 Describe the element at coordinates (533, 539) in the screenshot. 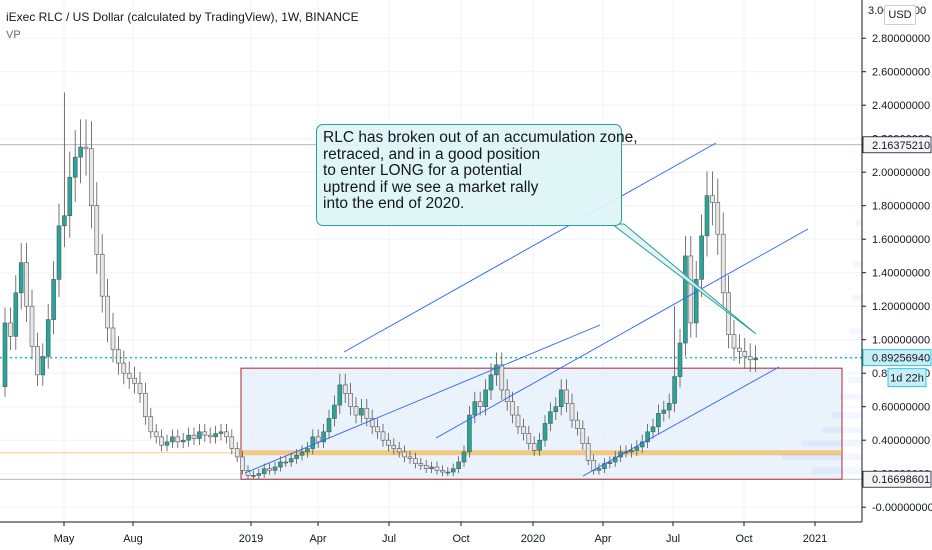

I see `x-tick-label: 2020` at that location.